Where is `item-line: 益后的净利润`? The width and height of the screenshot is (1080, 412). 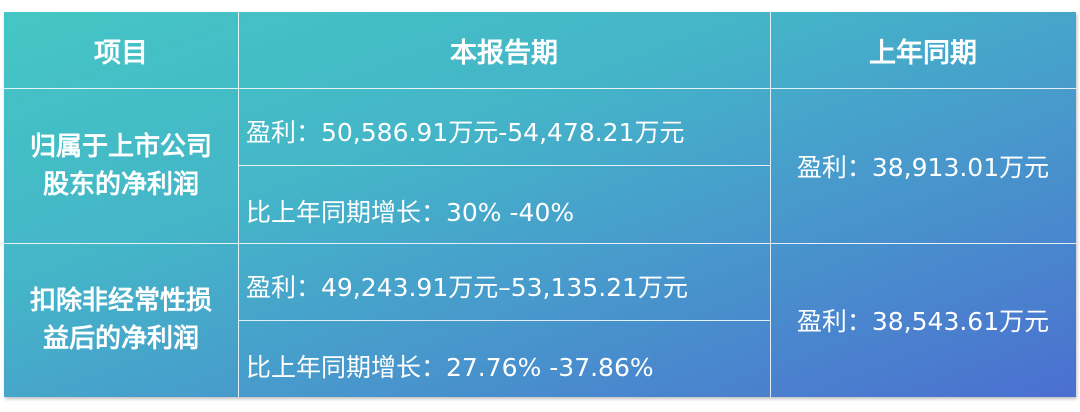
item-line: 益后的净利润 is located at coordinates (120, 339).